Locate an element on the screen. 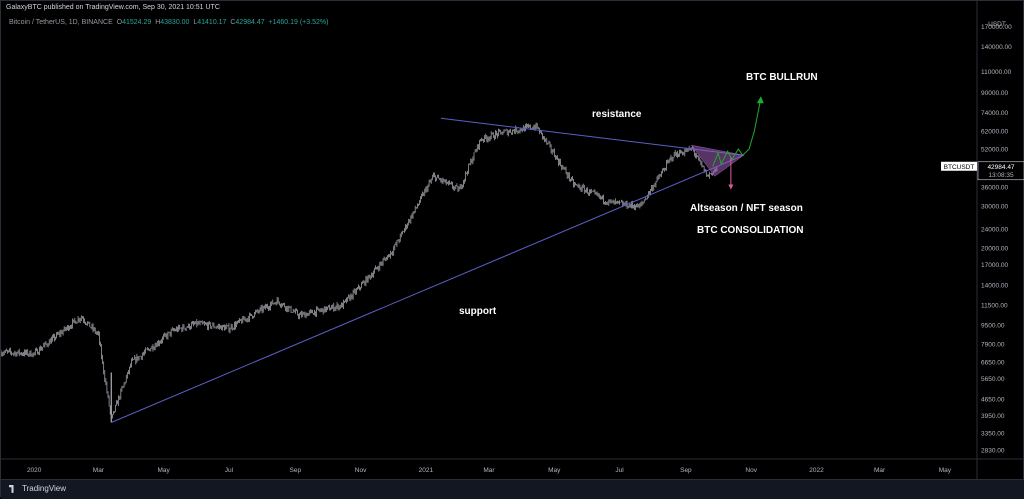  price-tick-label: 3350.00 is located at coordinates (993, 433).